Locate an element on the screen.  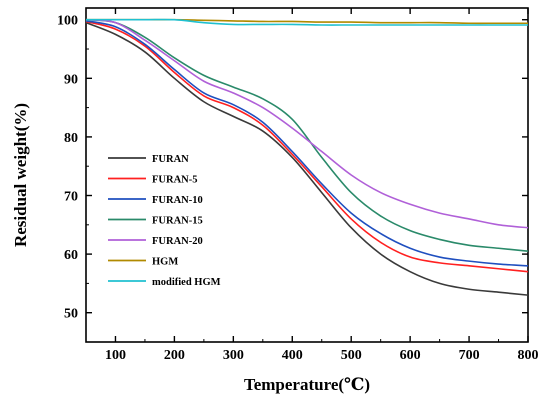
y-tick-label: 60 is located at coordinates (71, 255).